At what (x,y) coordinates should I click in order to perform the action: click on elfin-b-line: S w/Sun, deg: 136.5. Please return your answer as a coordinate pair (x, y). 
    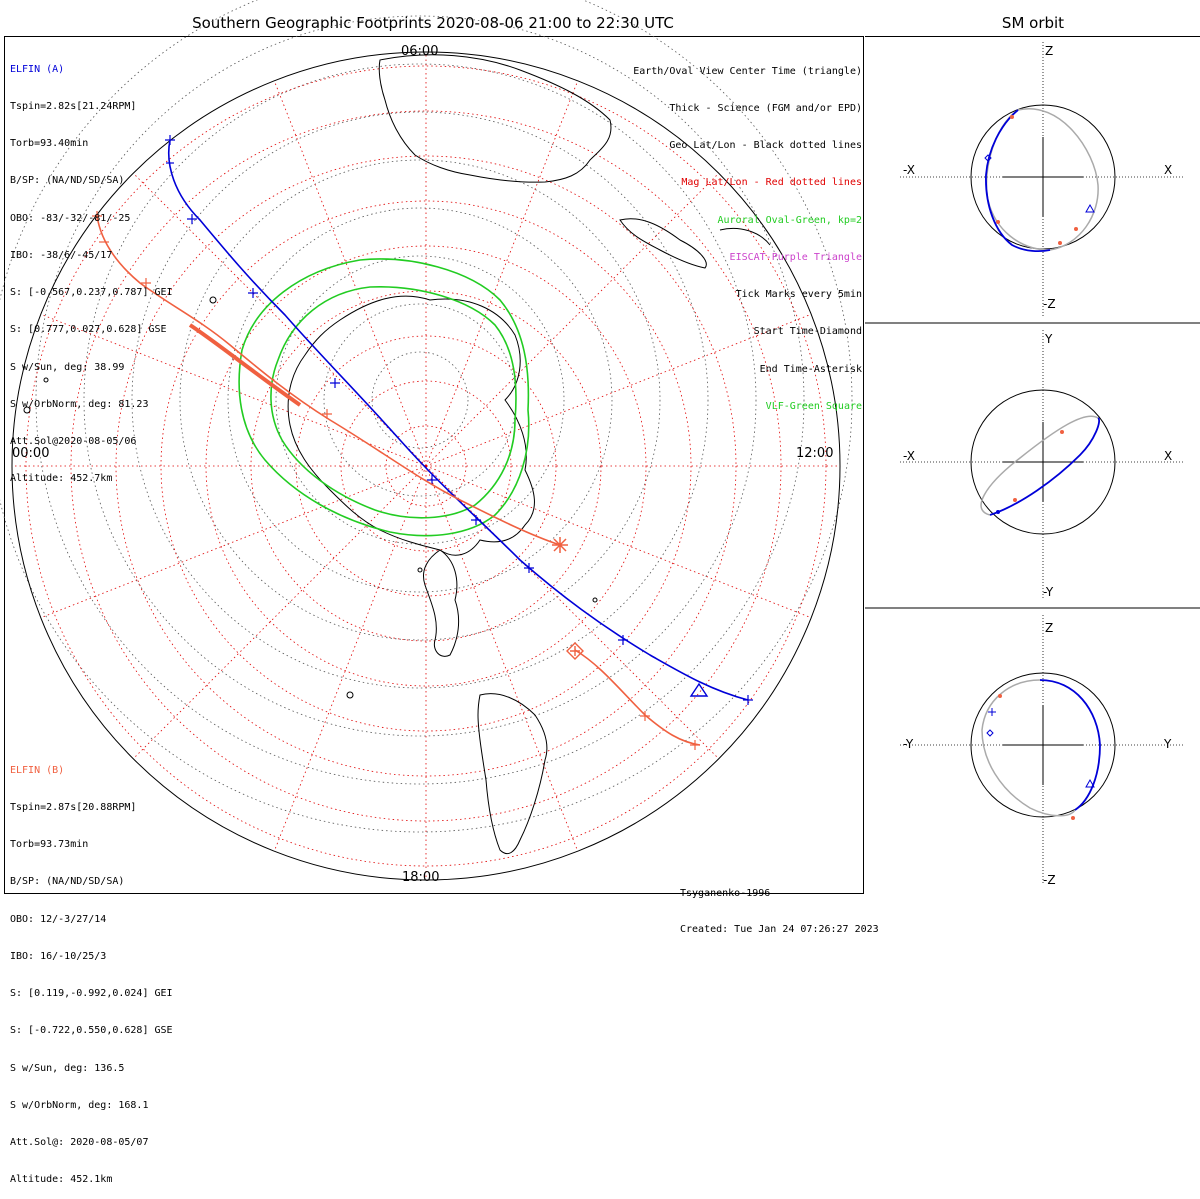
    Looking at the image, I should click on (67, 1068).